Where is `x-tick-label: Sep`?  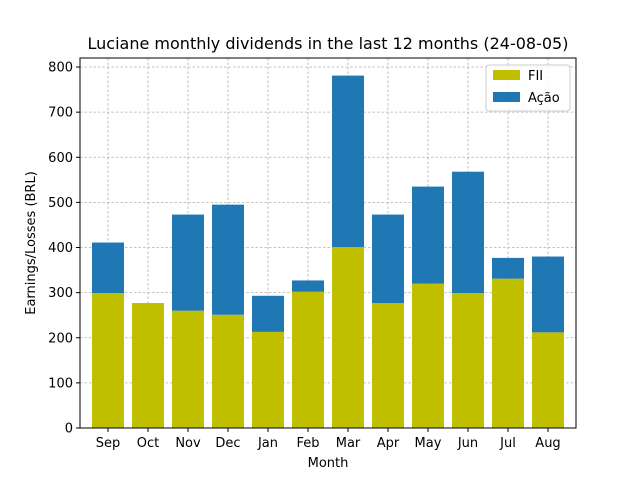 x-tick-label: Sep is located at coordinates (108, 443).